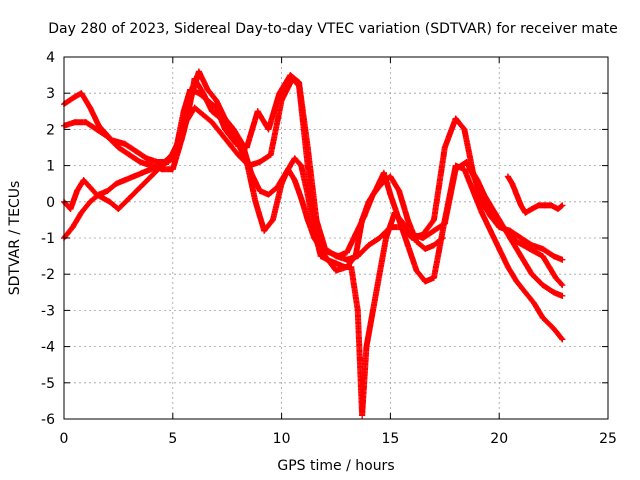 Image resolution: width=640 pixels, height=480 pixels. Describe the element at coordinates (282, 439) in the screenshot. I see `x-tick-label: 10` at that location.